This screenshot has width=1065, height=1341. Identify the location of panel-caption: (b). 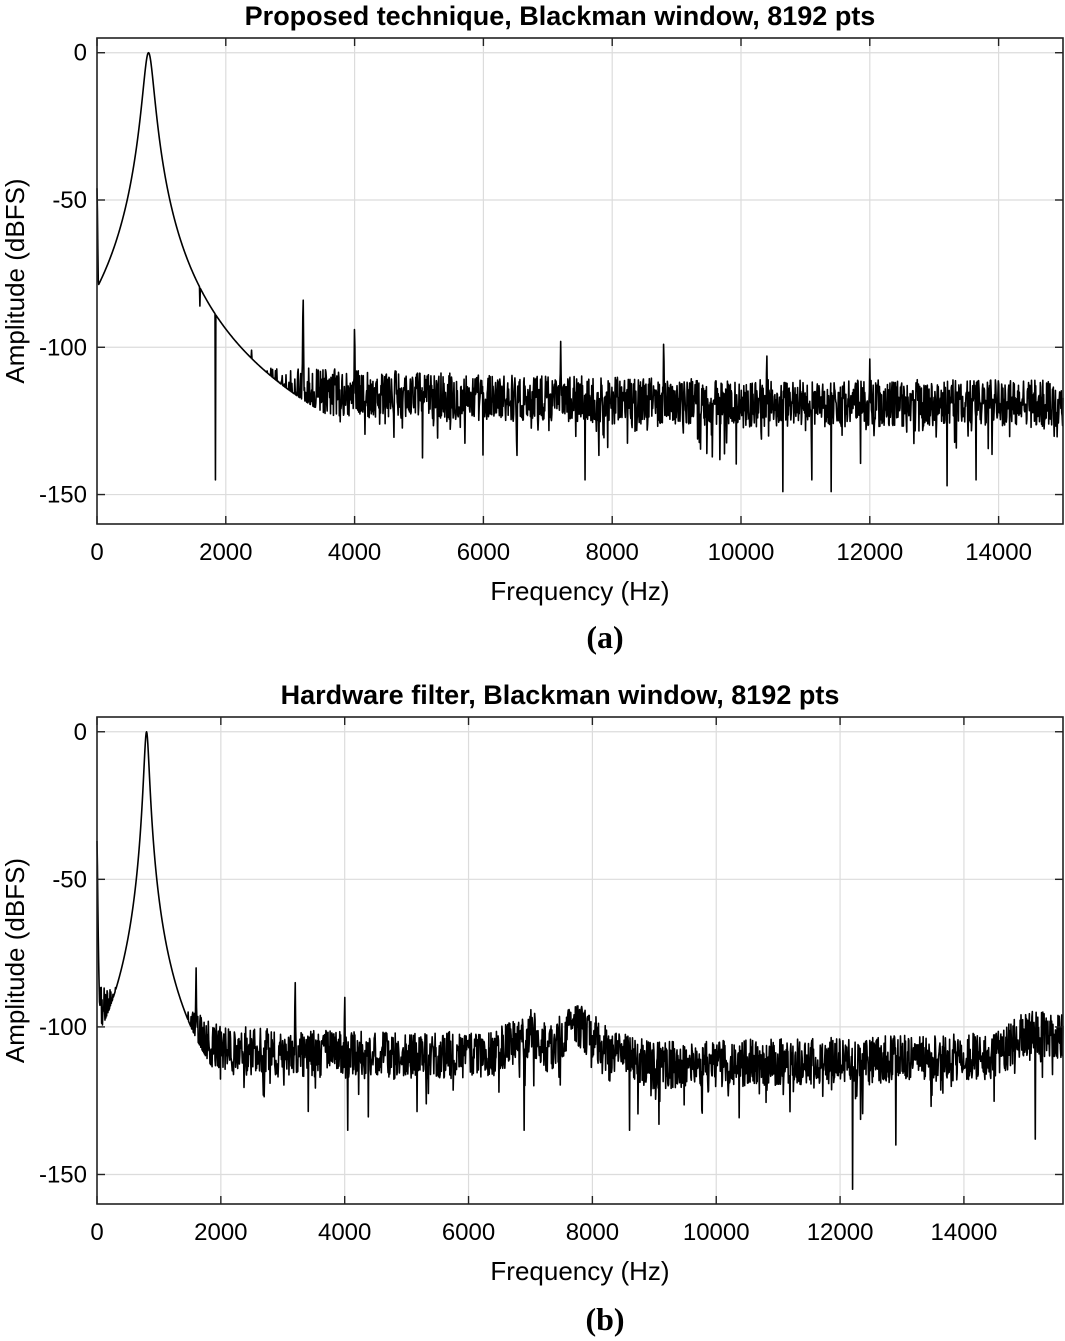
(604, 1319).